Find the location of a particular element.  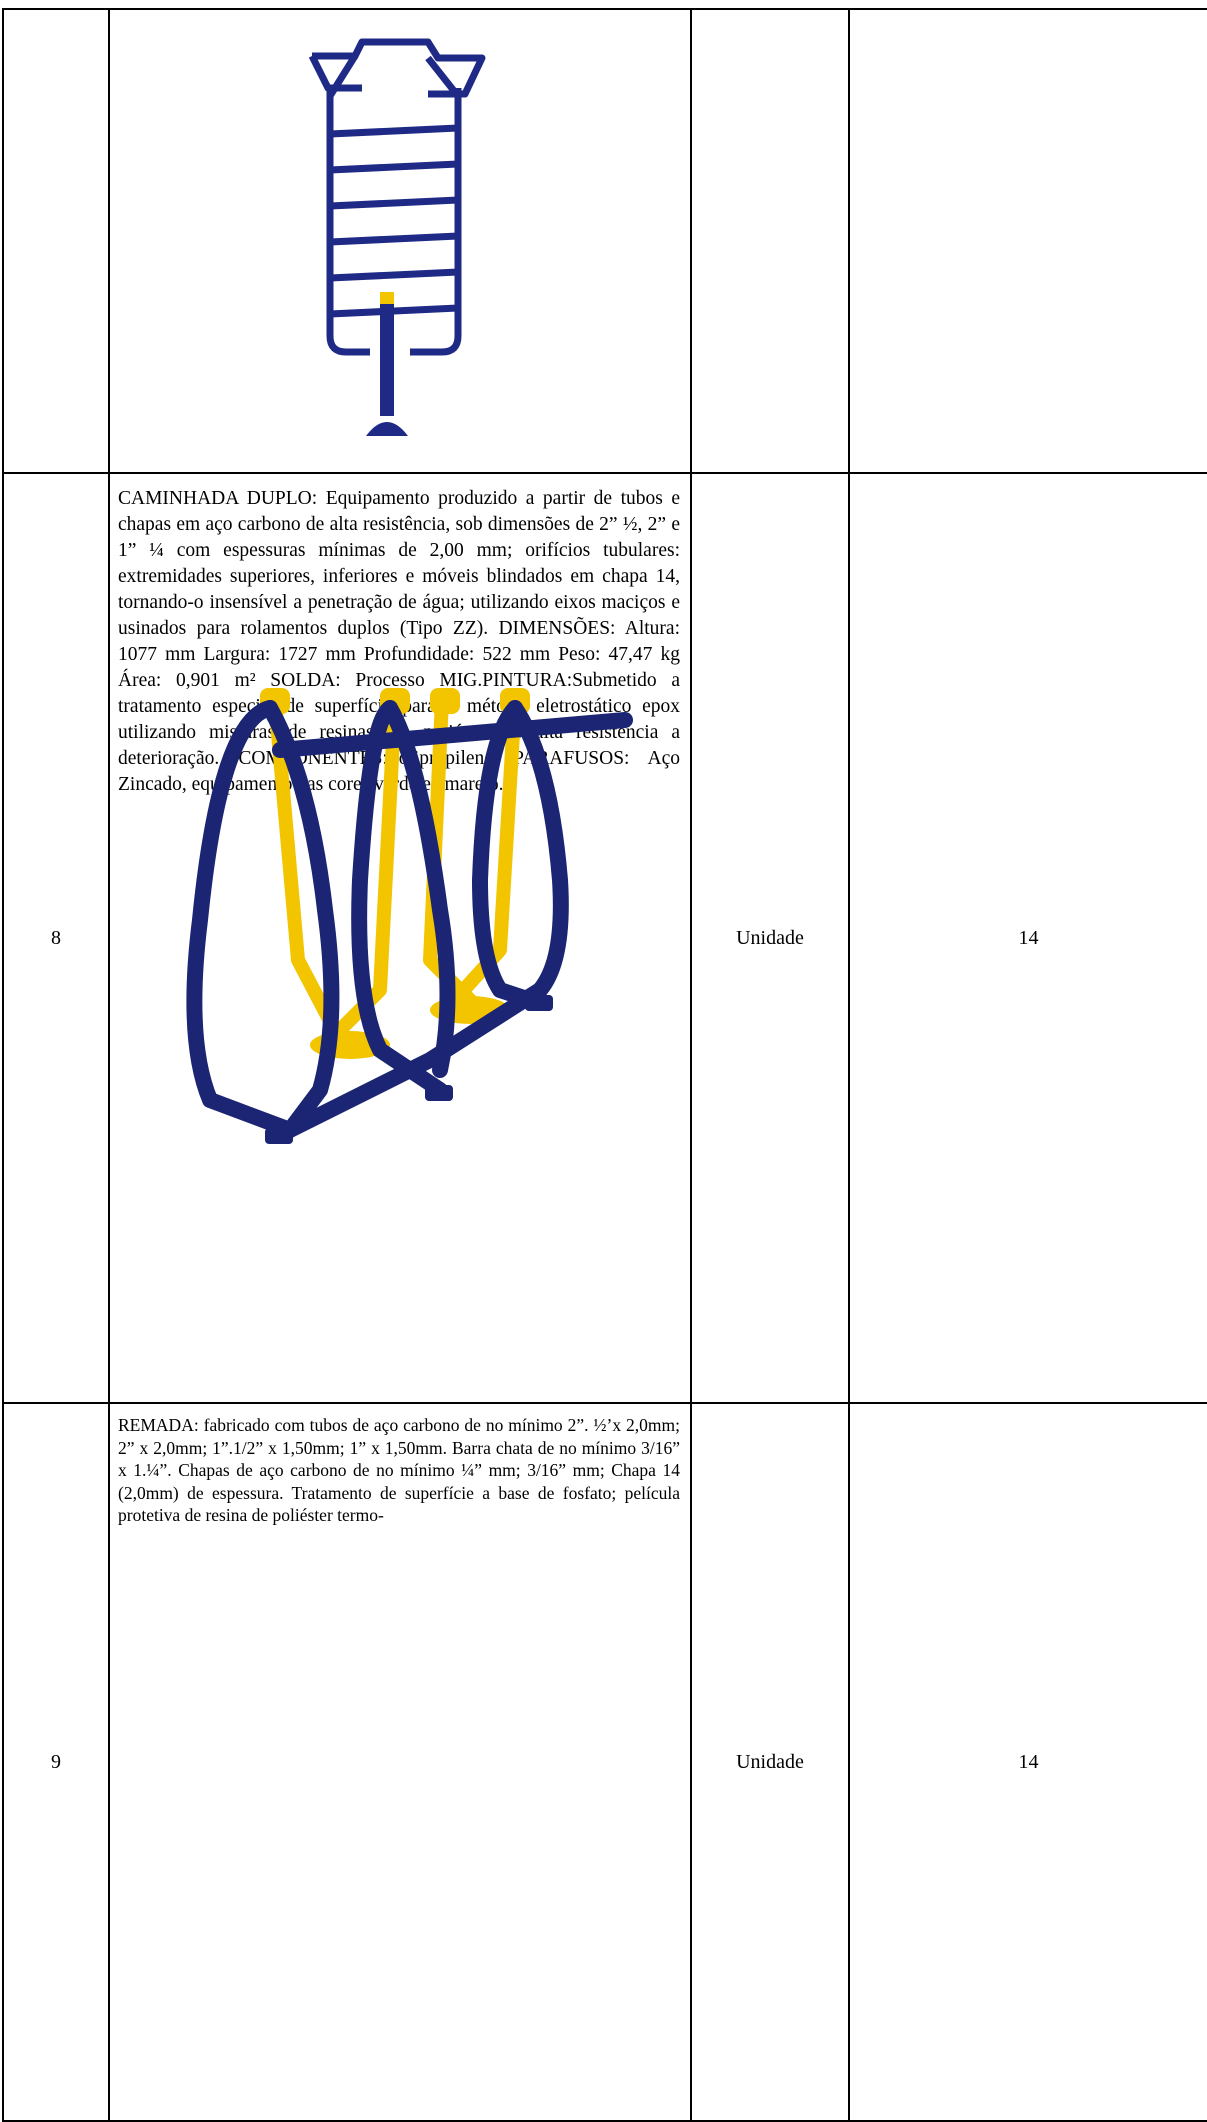

cell: 9 is located at coordinates (56, 1762).